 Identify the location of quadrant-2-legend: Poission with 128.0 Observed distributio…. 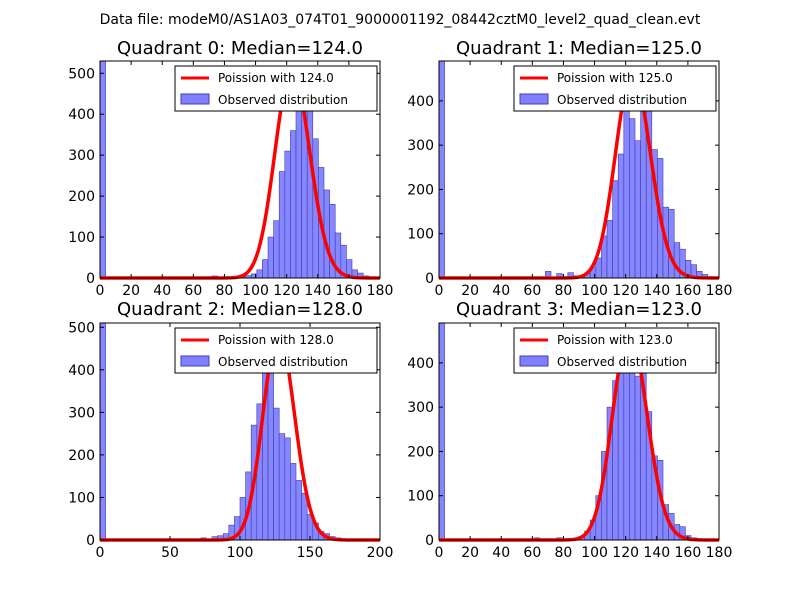
(276, 350).